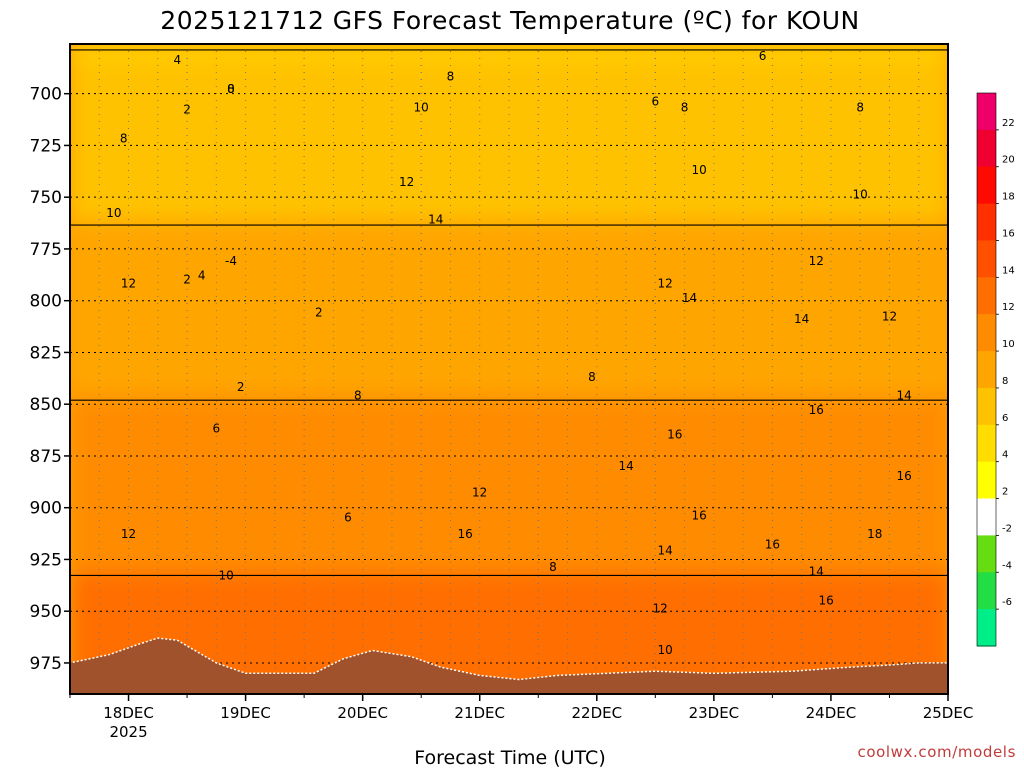 This screenshot has height=768, width=1024. Describe the element at coordinates (685, 108) in the screenshot. I see `isotherm-label: 8` at that location.